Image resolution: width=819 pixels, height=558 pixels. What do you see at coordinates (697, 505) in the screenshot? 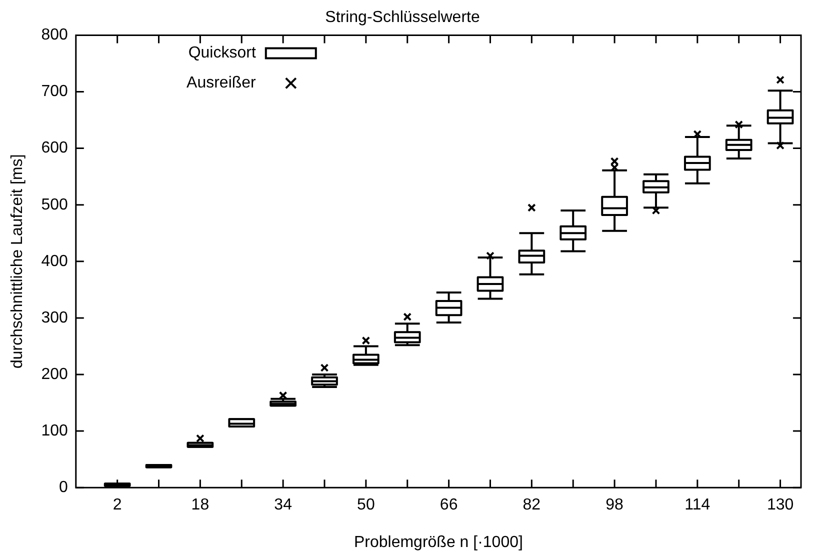
I see `x-tick-label: 114` at bounding box center [697, 505].